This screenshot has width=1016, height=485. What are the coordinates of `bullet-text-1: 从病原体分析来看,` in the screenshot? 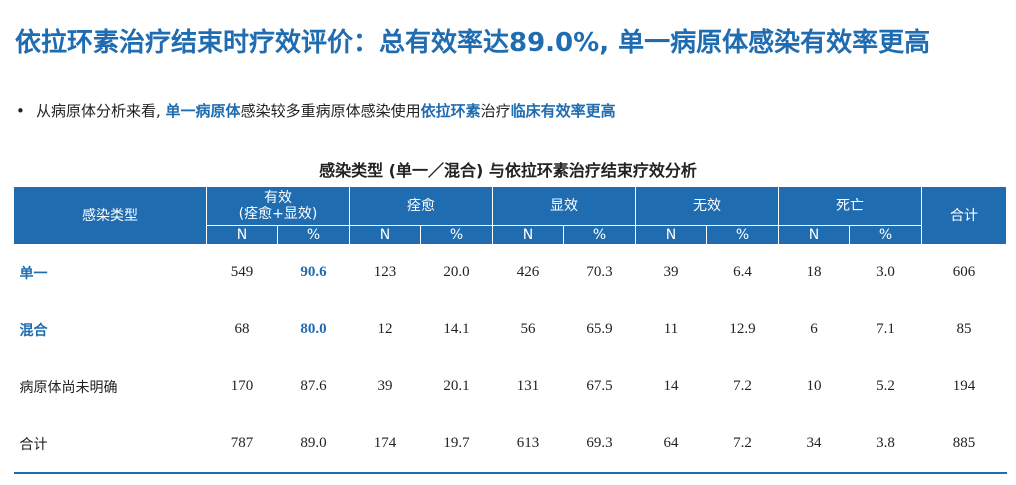 It's located at (101, 111).